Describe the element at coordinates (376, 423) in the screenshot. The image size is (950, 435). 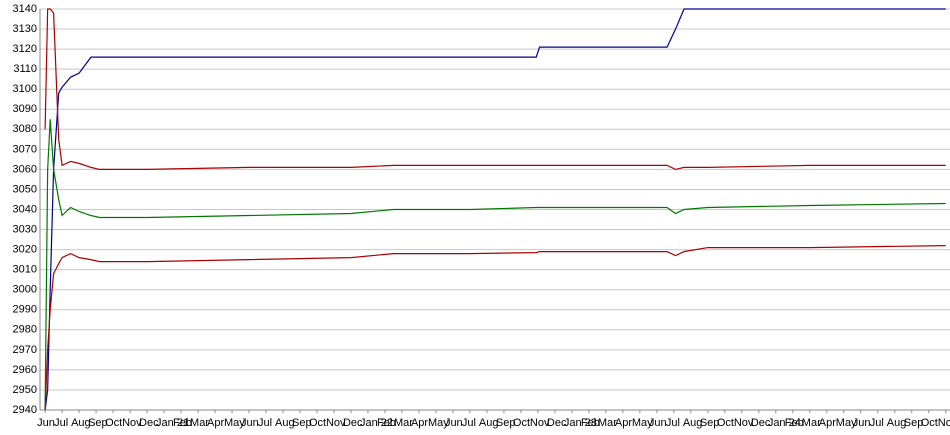
I see `x-tick-label: Jan 22` at that location.